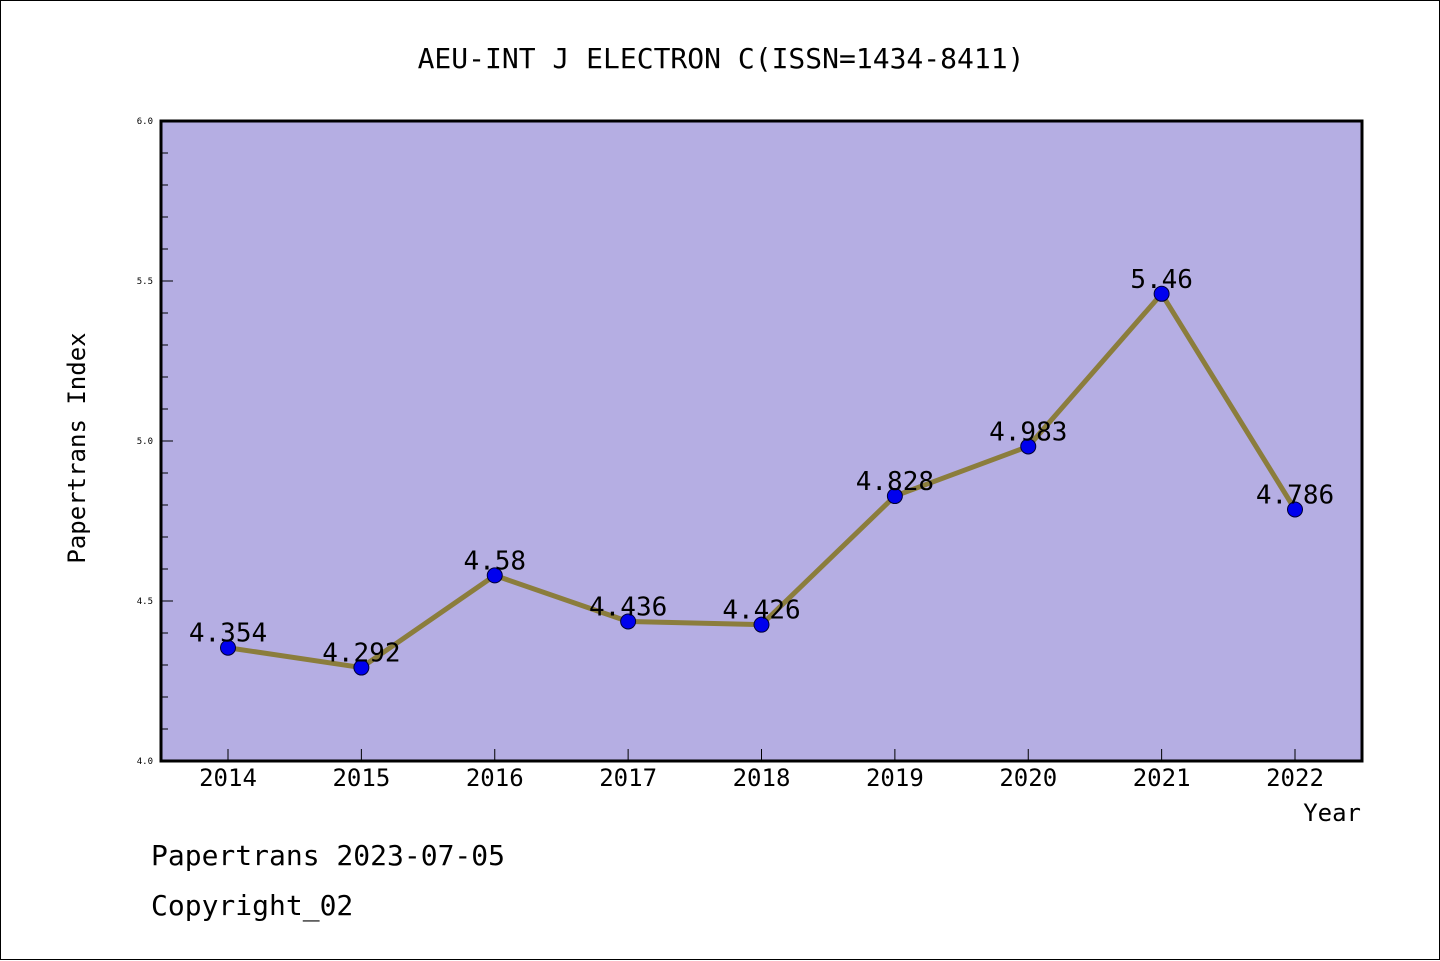 This screenshot has height=961, width=1440. What do you see at coordinates (628, 778) in the screenshot?
I see `x-tick-label: 2017` at bounding box center [628, 778].